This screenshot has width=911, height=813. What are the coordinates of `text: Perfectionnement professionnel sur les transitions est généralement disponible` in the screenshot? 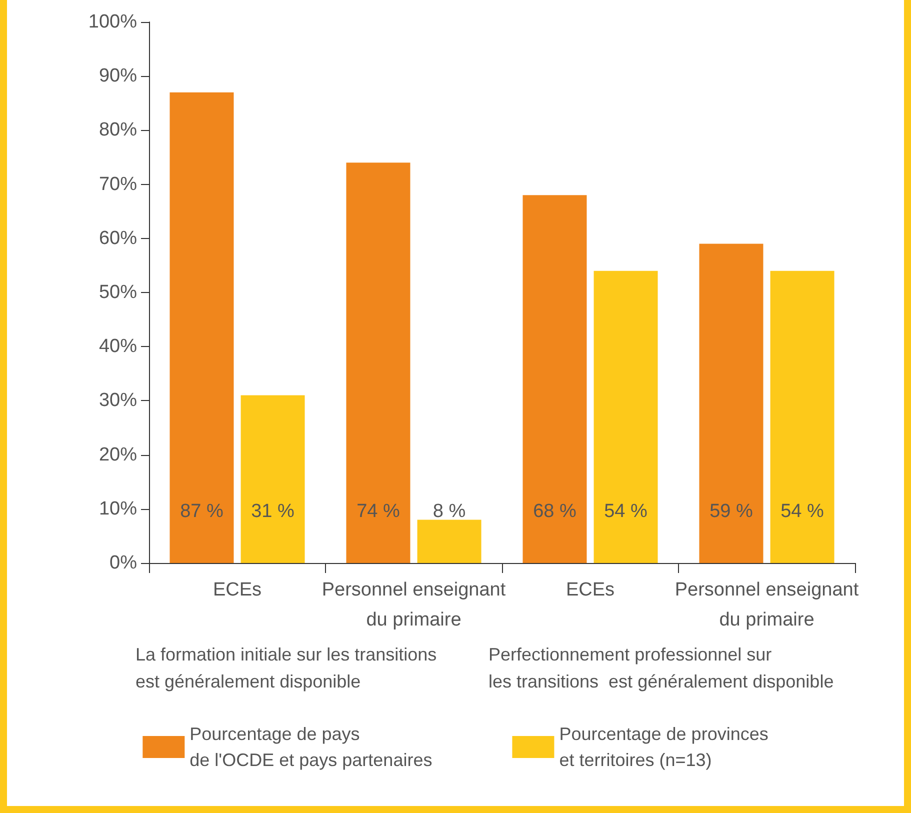 It's located at (661, 668).